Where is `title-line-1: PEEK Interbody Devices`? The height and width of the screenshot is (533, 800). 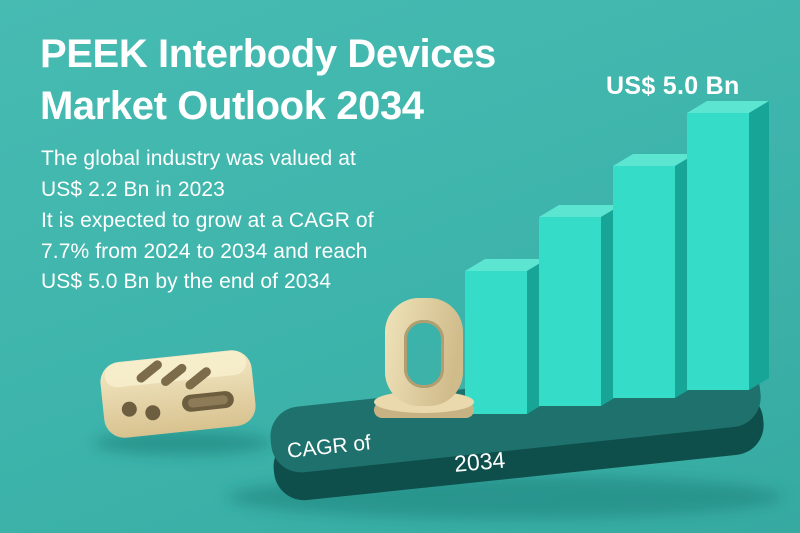
title-line-1: PEEK Interbody Devices is located at coordinates (268, 54).